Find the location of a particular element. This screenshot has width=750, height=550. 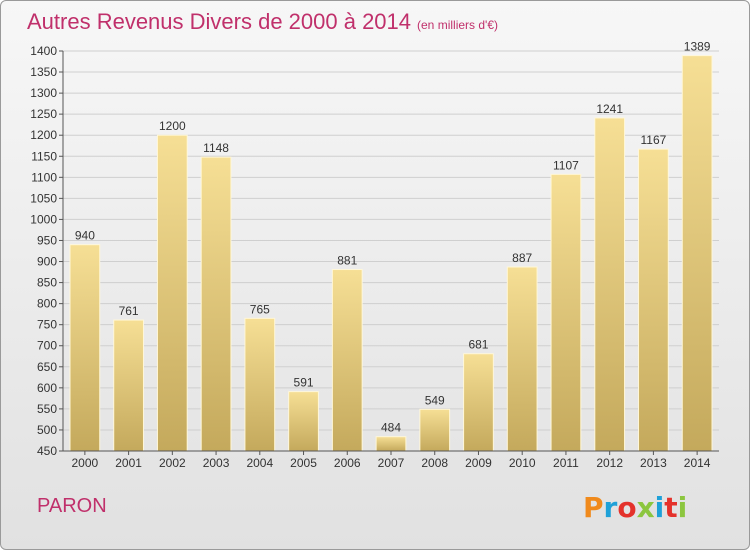

bar-2008 is located at coordinates (435, 430).